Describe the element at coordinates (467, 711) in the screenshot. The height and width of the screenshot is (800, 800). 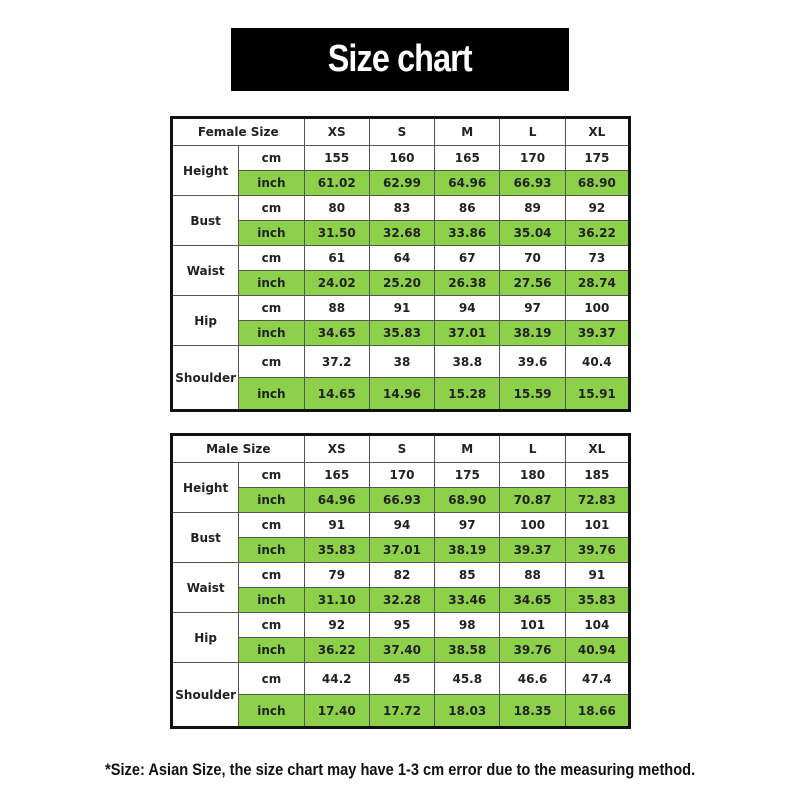
I see `inch-value: 18.03` at that location.